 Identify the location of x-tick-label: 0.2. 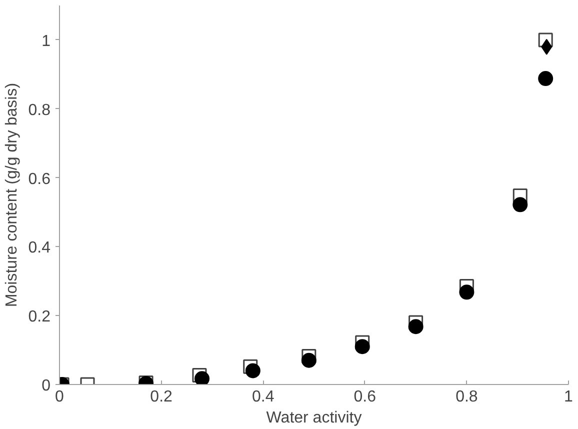
(161, 397).